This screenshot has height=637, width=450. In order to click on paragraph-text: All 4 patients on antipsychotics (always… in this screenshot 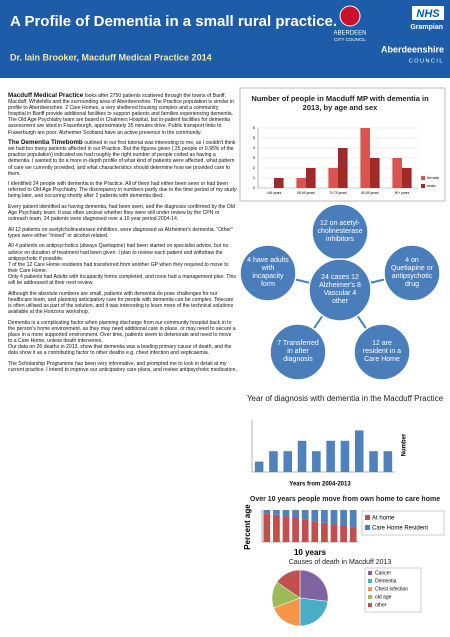, I will do `click(122, 265)`.